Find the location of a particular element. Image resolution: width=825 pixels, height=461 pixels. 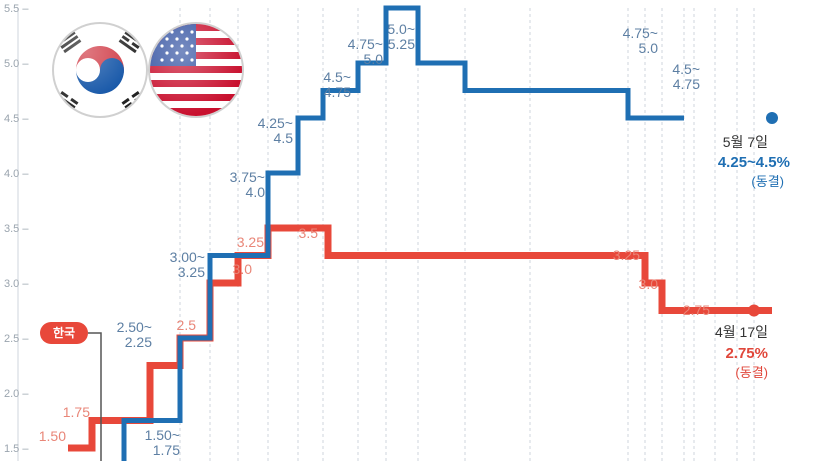

y-tick-label: 2.0 – is located at coordinates (16, 394).